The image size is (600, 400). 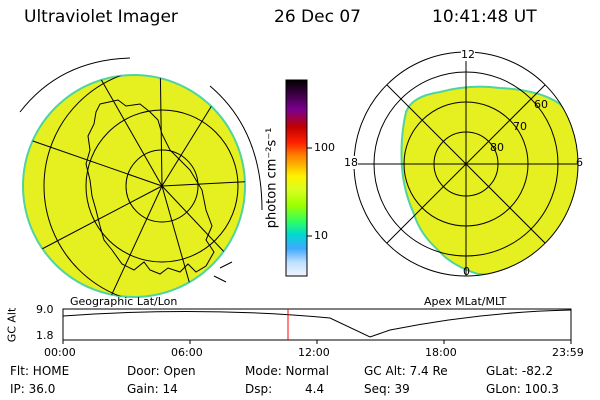 I want to click on time-tick-1800: 18:00, so click(x=441, y=352).